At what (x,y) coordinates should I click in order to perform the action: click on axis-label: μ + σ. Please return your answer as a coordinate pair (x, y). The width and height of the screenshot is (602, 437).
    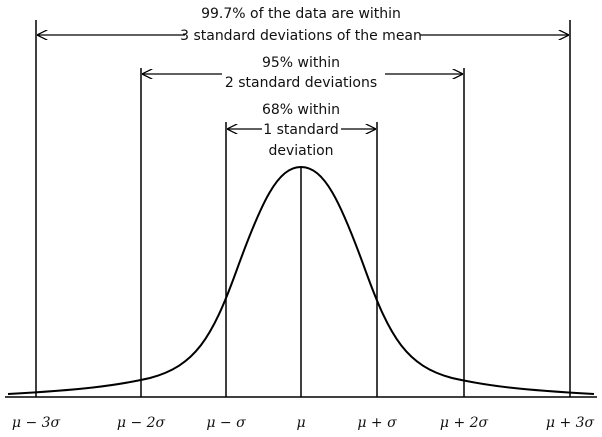
    Looking at the image, I should click on (377, 423).